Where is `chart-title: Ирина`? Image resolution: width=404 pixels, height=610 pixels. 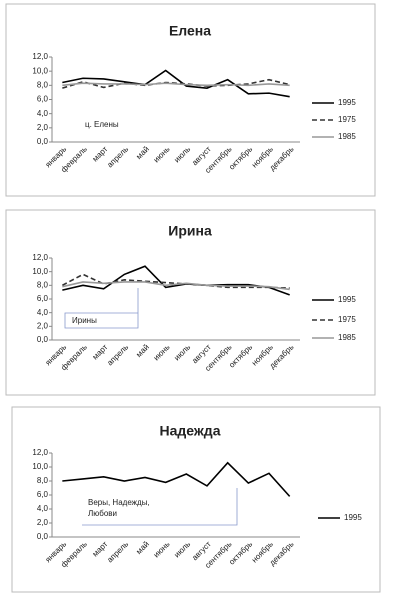 chart-title: Ирина is located at coordinates (190, 231).